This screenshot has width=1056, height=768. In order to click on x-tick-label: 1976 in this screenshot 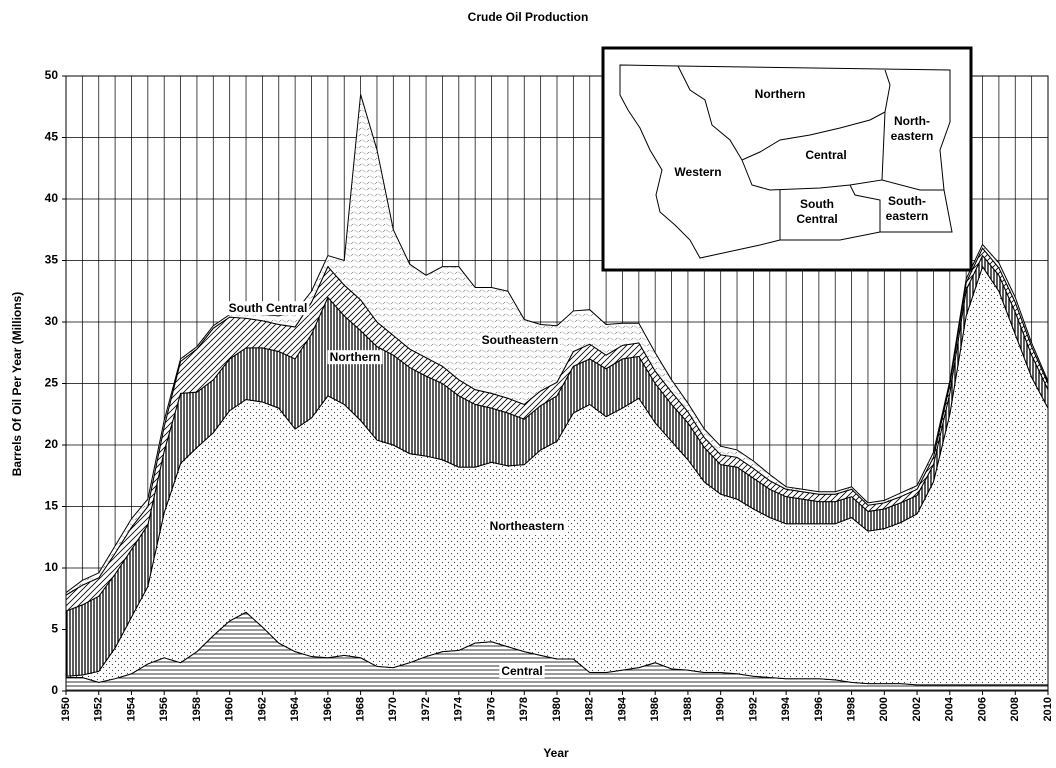, I will do `click(491, 709)`.